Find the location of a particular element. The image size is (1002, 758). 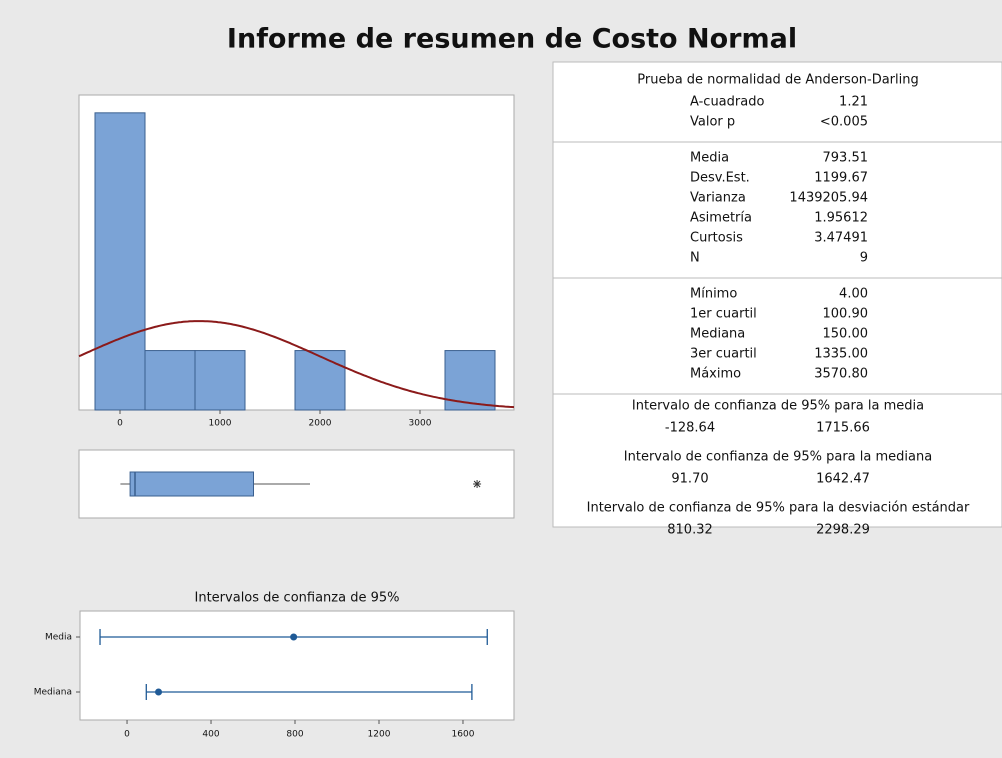

stat-value: 3570.80 is located at coordinates (841, 374).